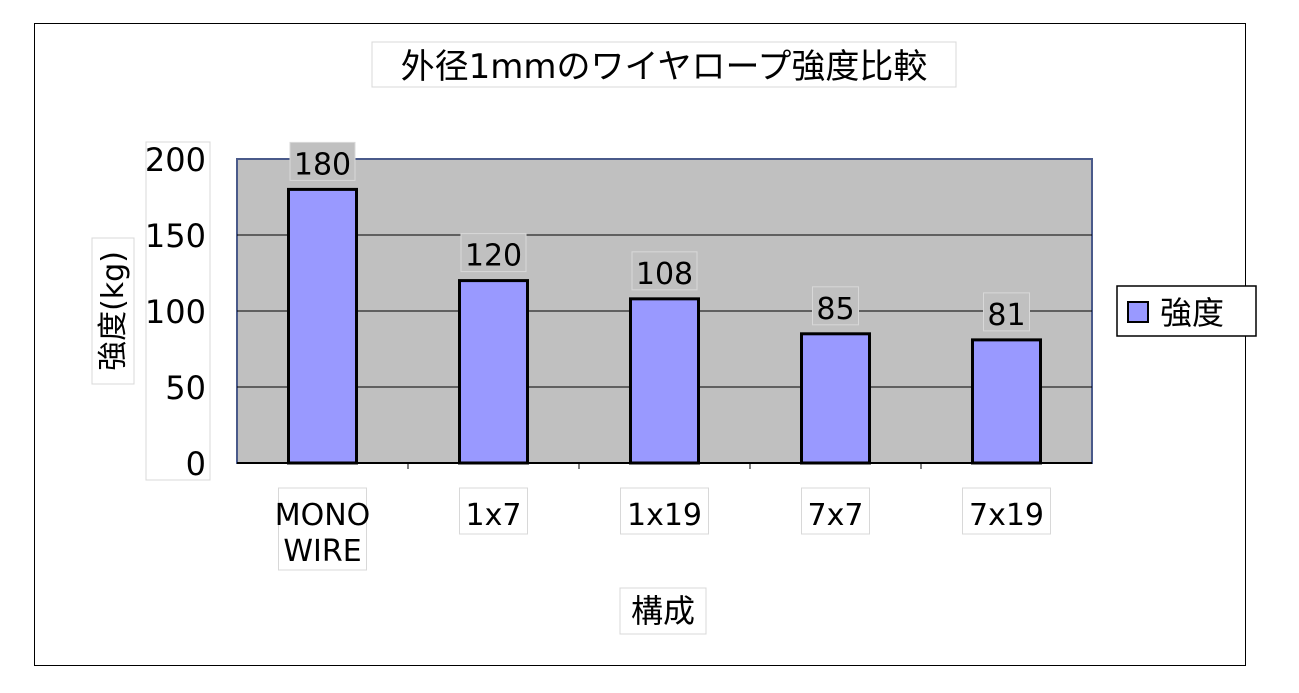  I want to click on data-label: 108, so click(664, 274).